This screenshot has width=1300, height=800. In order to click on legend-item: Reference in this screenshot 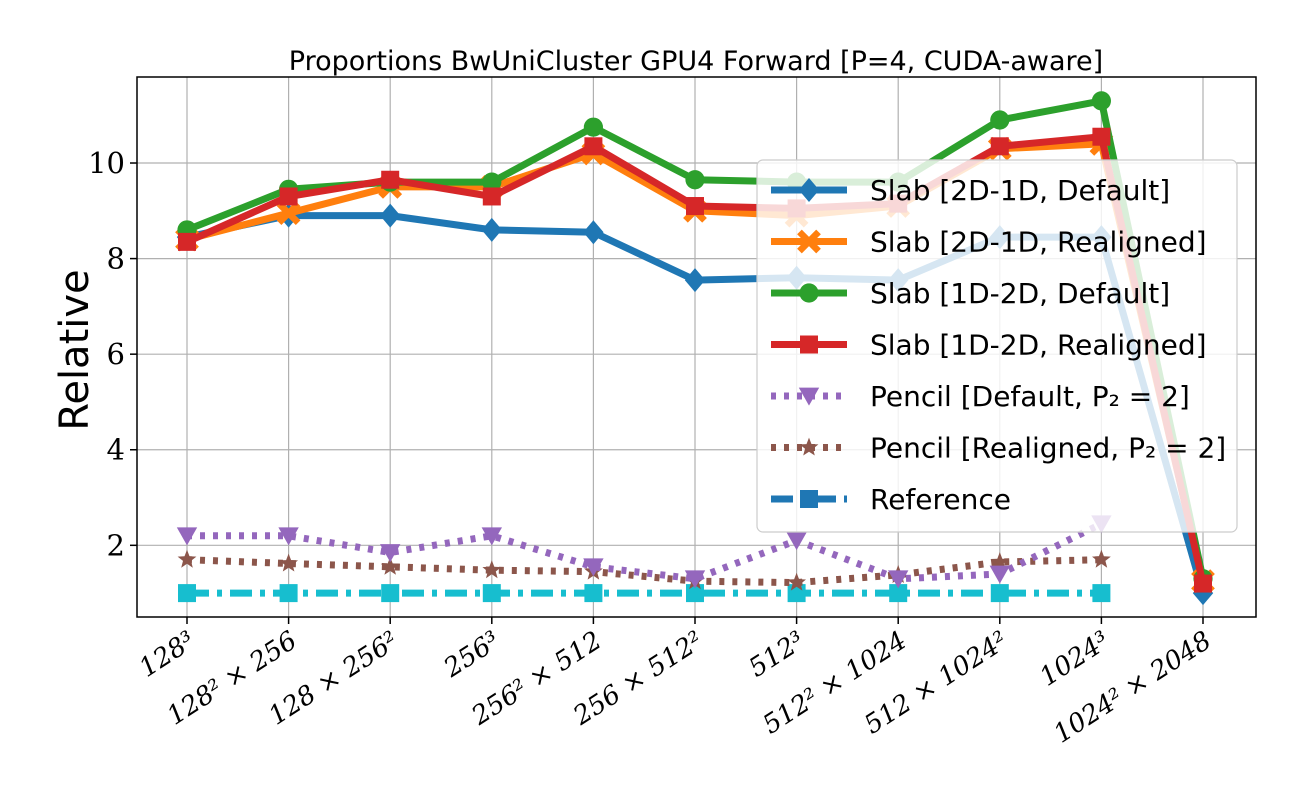, I will do `click(891, 499)`.